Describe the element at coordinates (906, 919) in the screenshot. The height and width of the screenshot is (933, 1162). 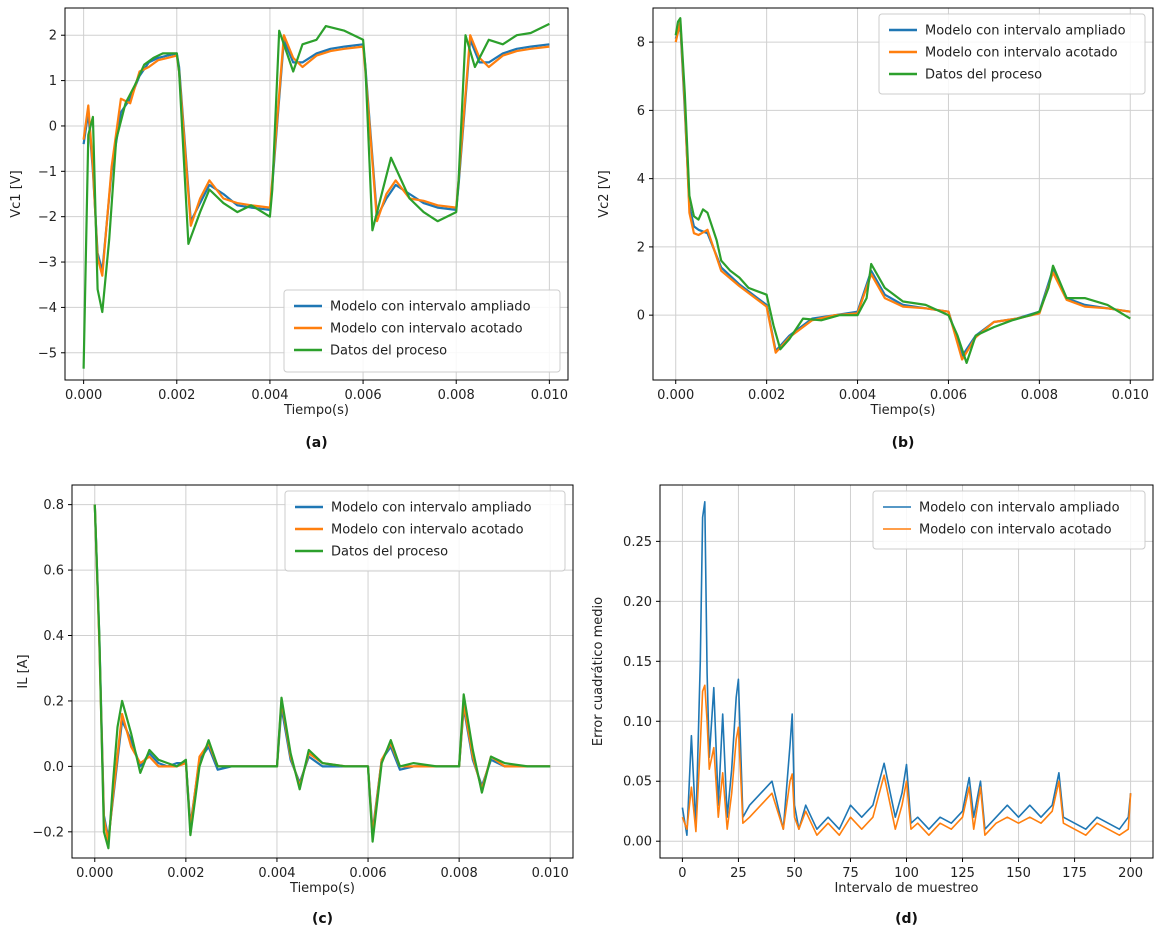
I see `panel-caption: (d)` at that location.